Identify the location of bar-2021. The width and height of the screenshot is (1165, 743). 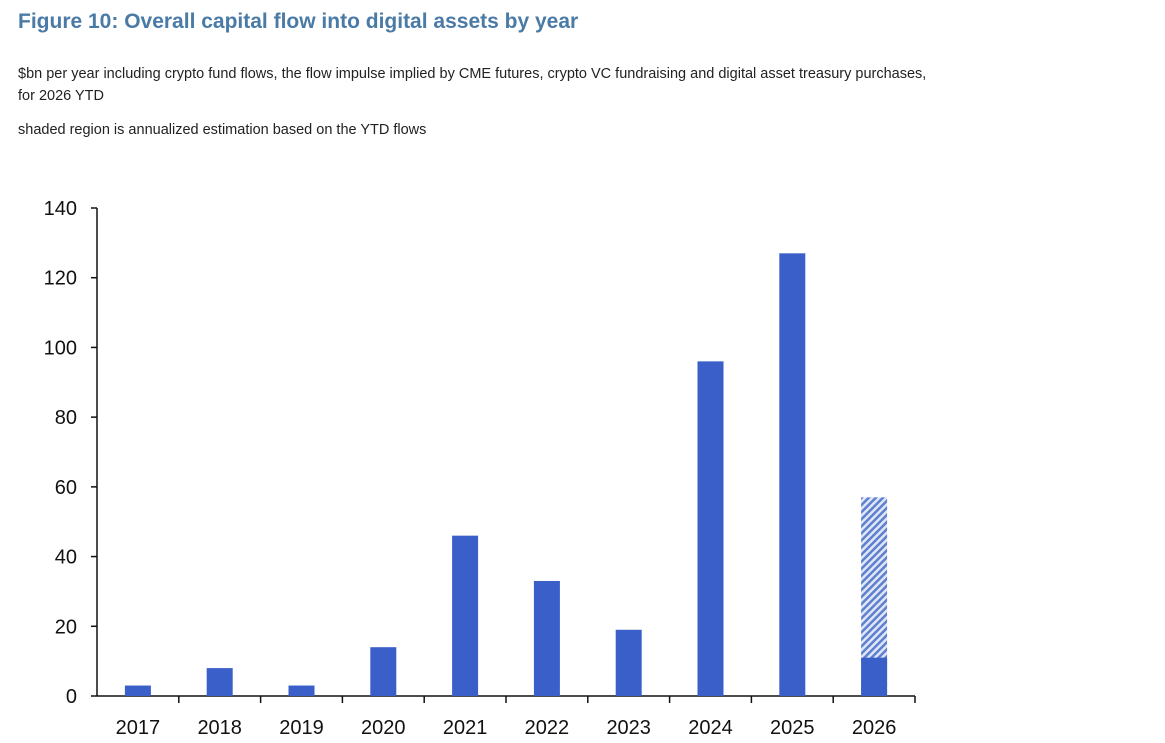
(465, 615).